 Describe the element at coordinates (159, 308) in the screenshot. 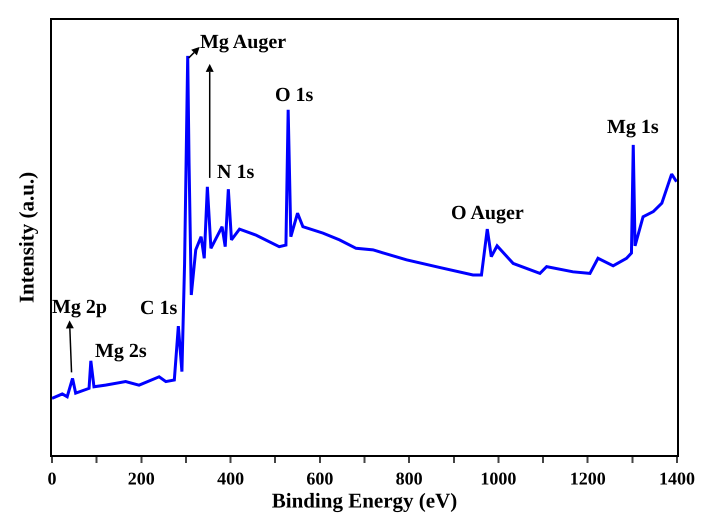

I see `annotation: C 1s` at that location.